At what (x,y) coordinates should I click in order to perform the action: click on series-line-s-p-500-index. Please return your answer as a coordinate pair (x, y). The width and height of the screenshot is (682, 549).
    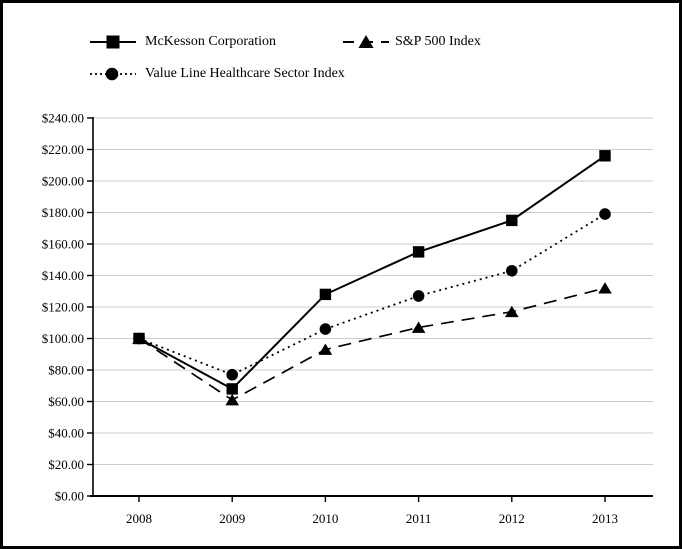
    Looking at the image, I should click on (372, 344).